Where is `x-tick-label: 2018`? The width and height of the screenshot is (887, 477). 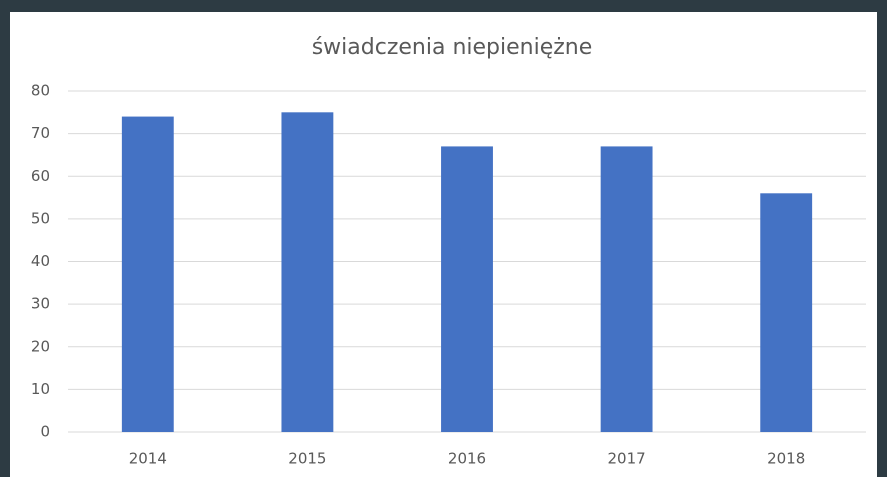
x-tick-label: 2018 is located at coordinates (786, 459).